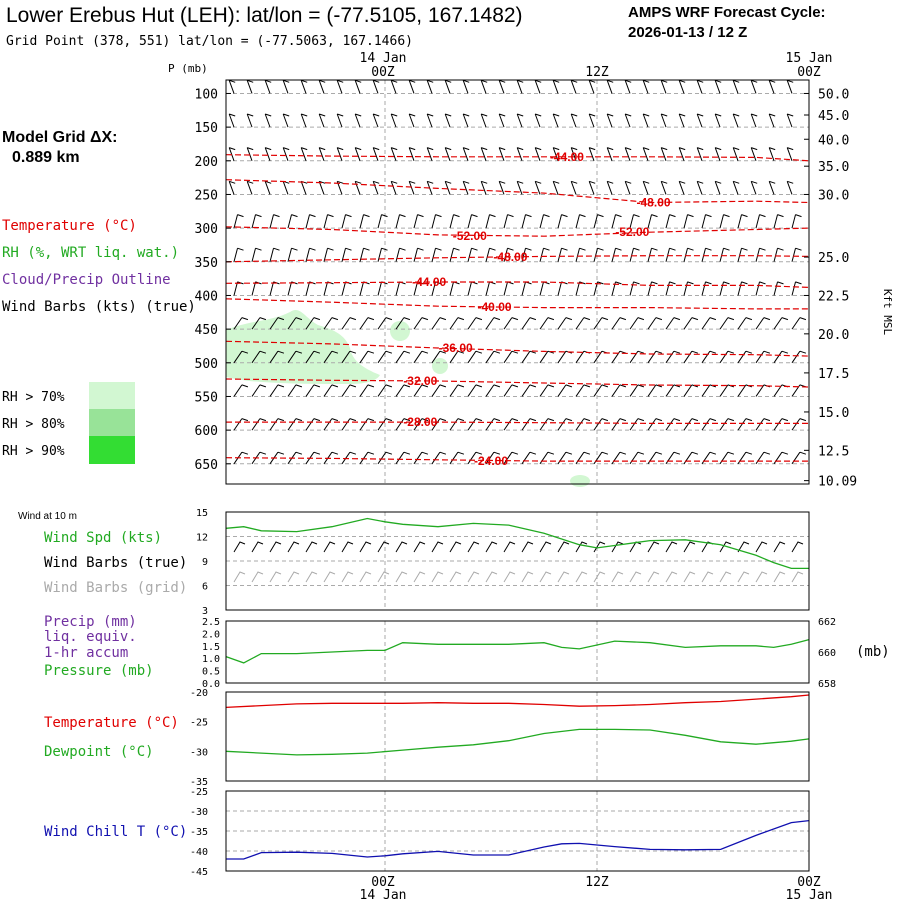  Describe the element at coordinates (103, 538) in the screenshot. I see `wind-speed-label: Wind Spd (kts)` at that location.